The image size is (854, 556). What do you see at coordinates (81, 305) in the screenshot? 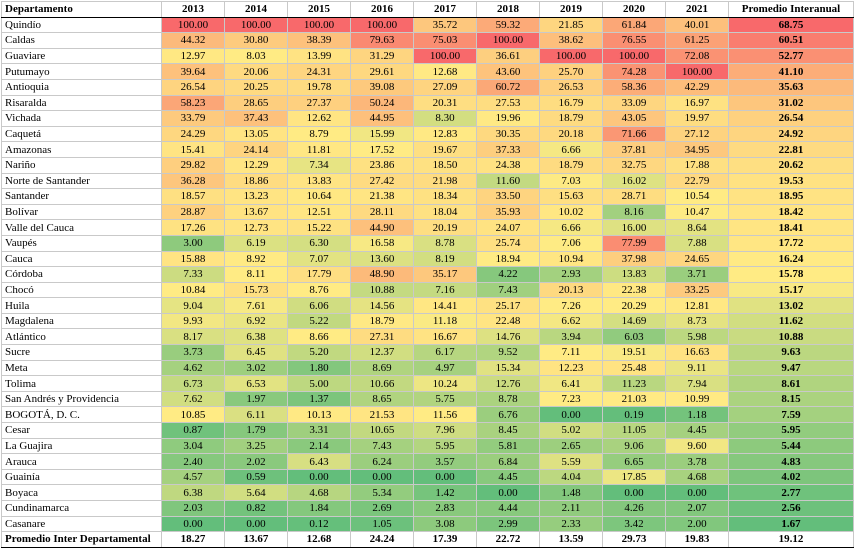
I see `department-name: Huila` at bounding box center [81, 305].